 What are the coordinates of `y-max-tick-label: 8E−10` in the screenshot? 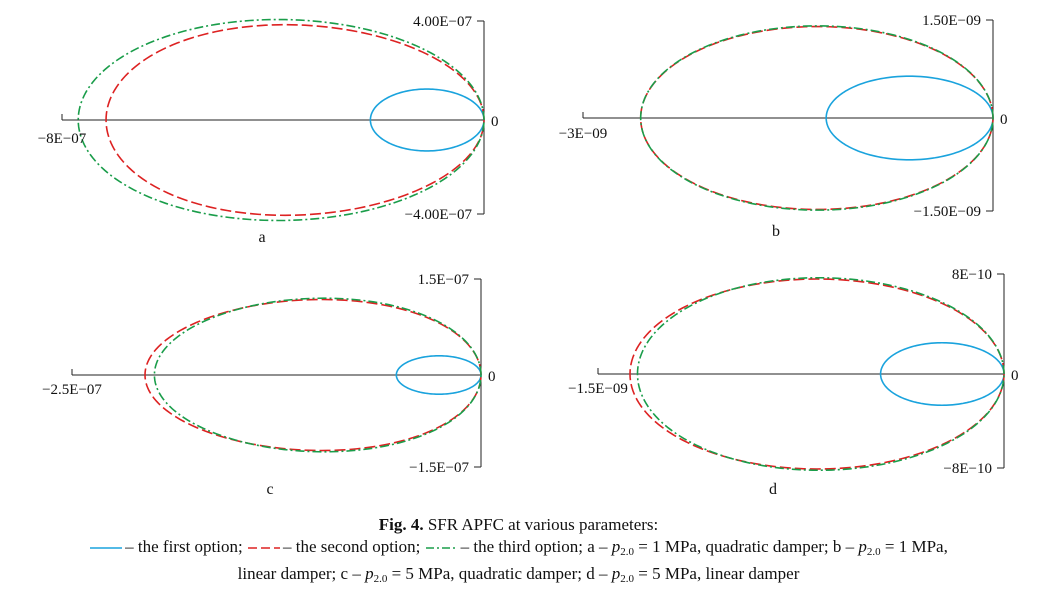 It's located at (972, 275).